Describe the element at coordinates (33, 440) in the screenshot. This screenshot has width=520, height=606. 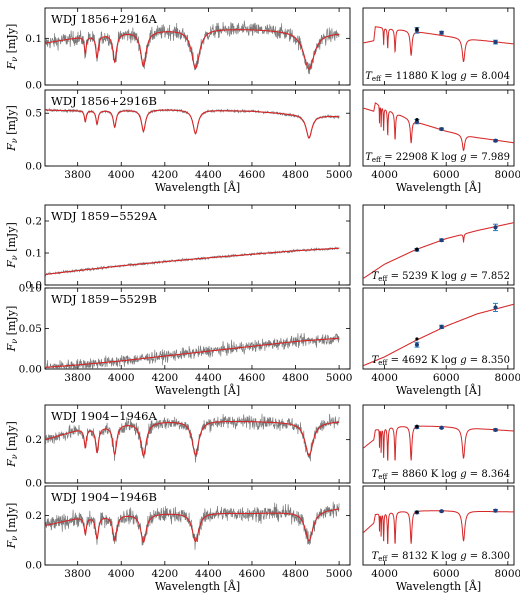
I see `spectrum-4-ytick-label: 0.2` at that location.